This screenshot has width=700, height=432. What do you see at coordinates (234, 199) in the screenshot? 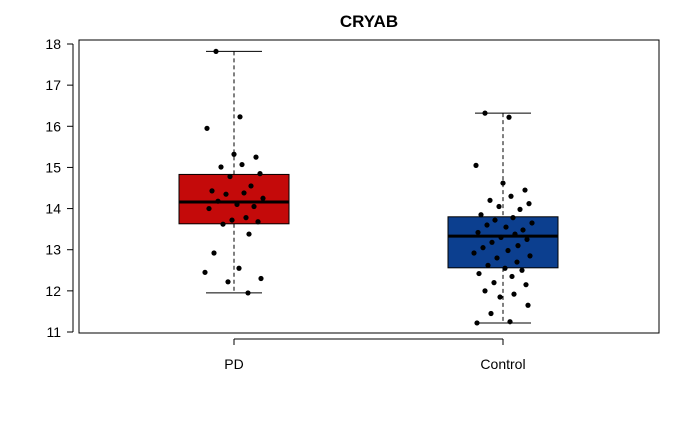
I see `box-pd` at bounding box center [234, 199].